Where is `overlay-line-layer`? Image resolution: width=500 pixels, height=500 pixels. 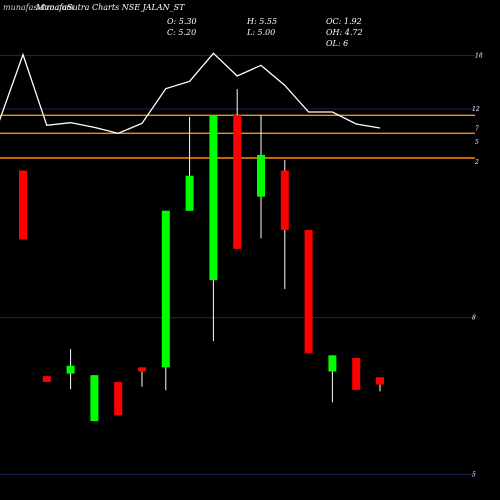
overlay-line-layer is located at coordinates (190, 93).